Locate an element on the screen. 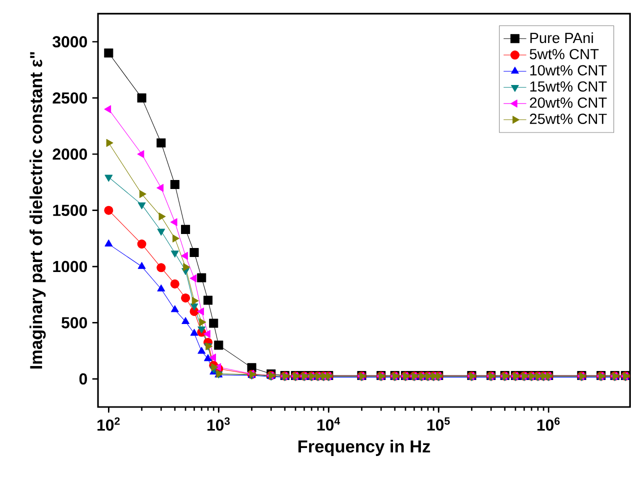 The image size is (631, 480). y-tick-label: 2500 is located at coordinates (69, 98).